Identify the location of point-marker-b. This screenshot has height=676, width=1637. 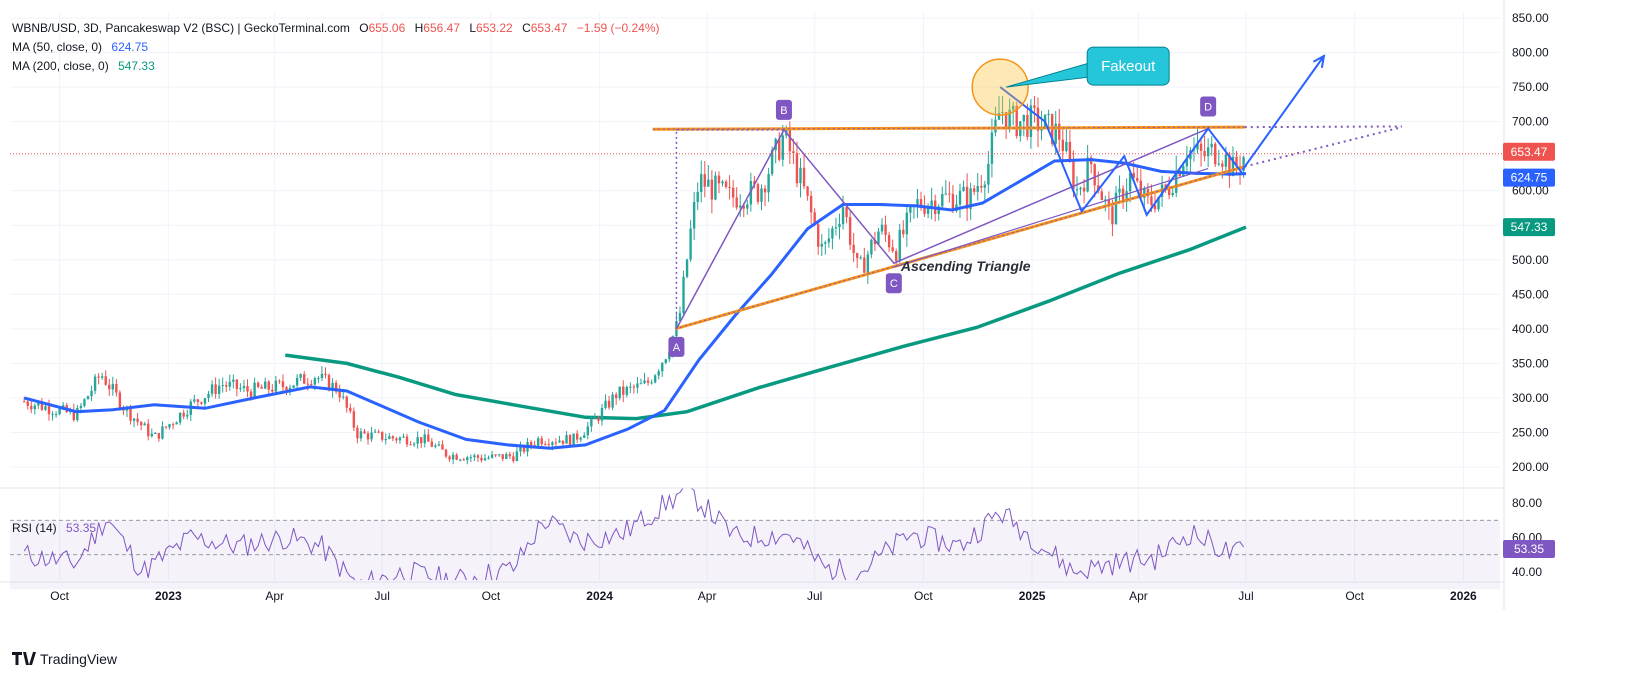
(783, 109).